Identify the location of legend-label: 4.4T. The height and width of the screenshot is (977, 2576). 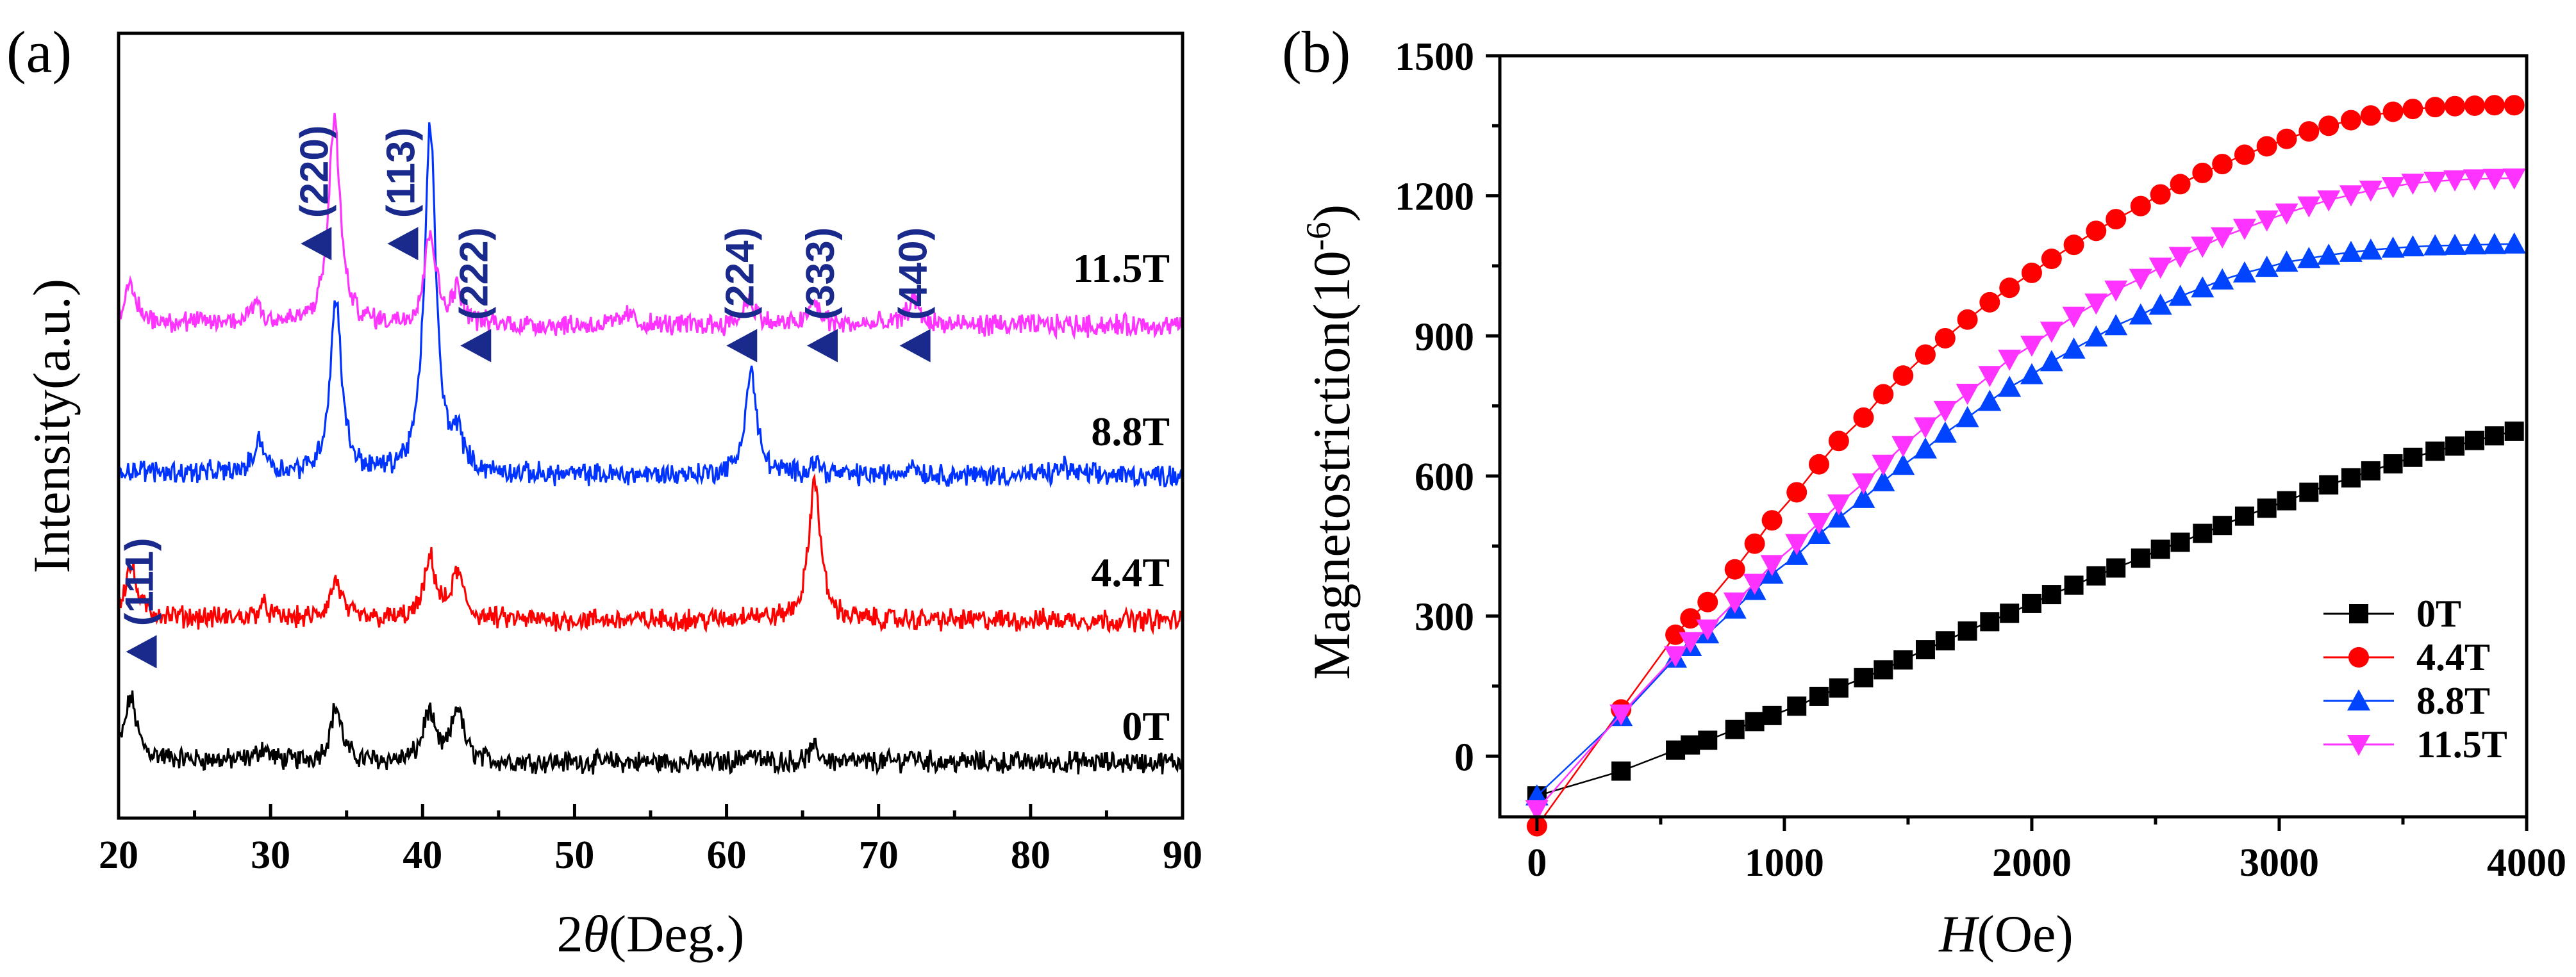
(2453, 657).